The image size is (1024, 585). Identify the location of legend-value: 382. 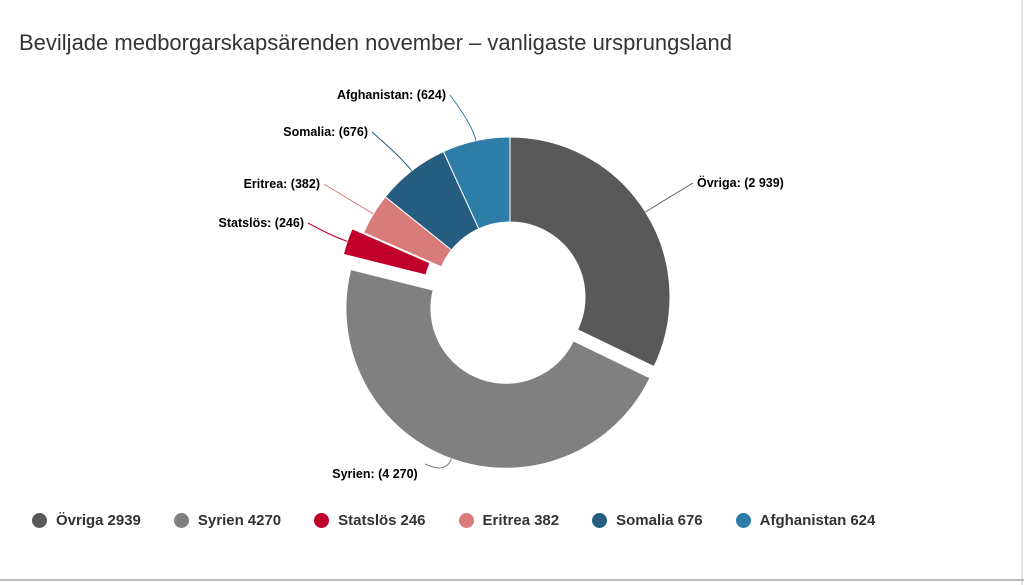
(547, 520).